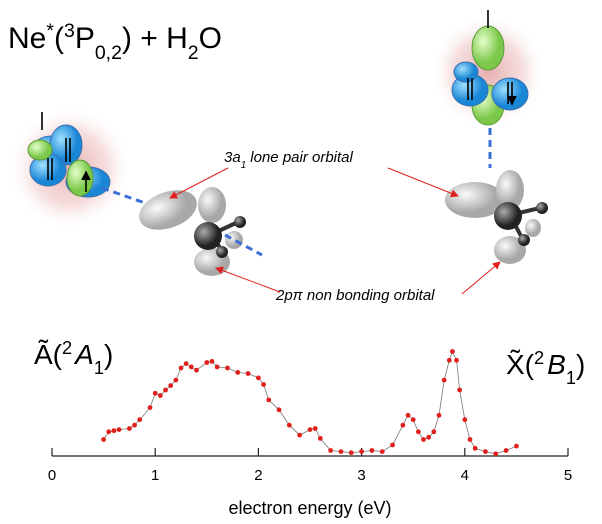  Describe the element at coordinates (361, 475) in the screenshot. I see `x-tick-label: 3` at that location.